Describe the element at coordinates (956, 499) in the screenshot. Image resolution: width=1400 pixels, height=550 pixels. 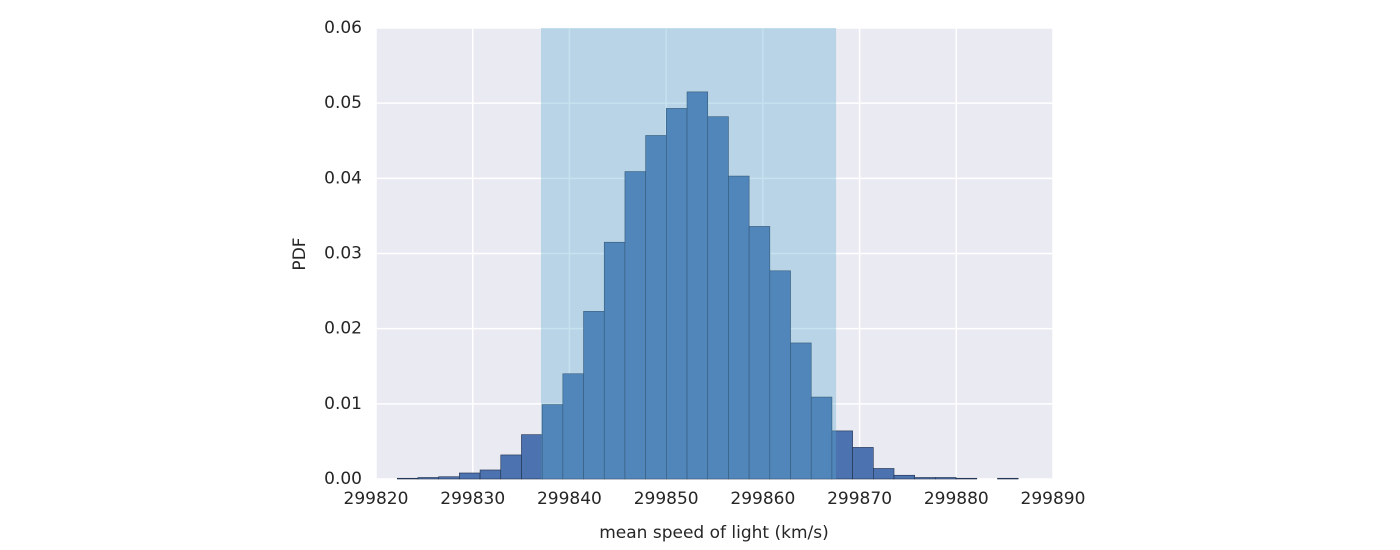
I see `x-tick-label: 299880` at that location.